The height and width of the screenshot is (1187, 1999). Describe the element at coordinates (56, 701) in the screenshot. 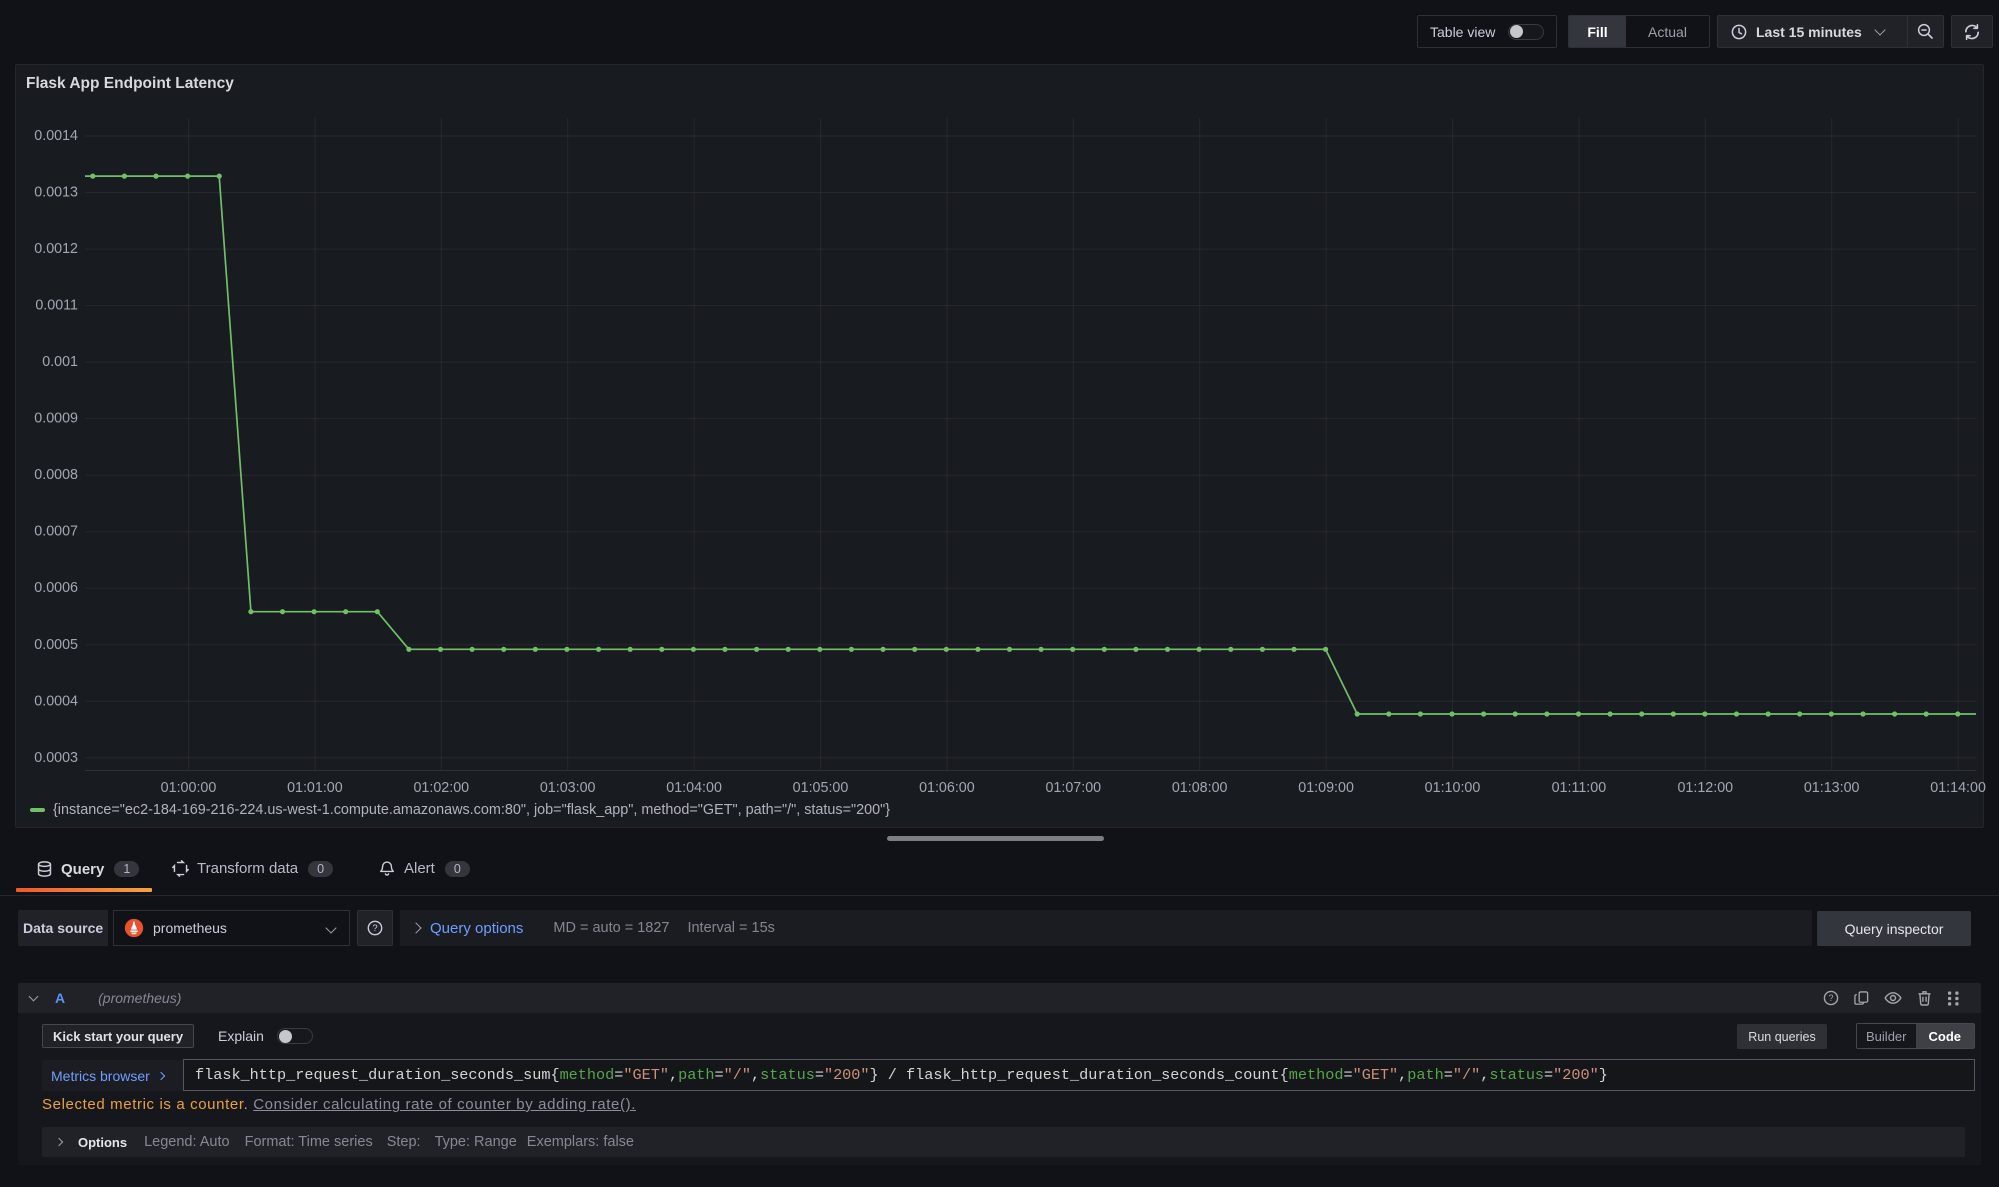

I see `svg-text: 0.0004` at that location.